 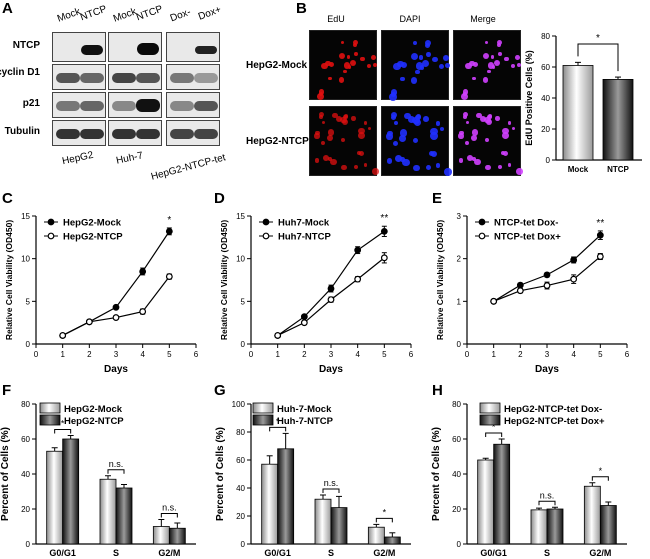 What do you see at coordinates (266, 236) in the screenshot?
I see `legend-marker` at bounding box center [266, 236].